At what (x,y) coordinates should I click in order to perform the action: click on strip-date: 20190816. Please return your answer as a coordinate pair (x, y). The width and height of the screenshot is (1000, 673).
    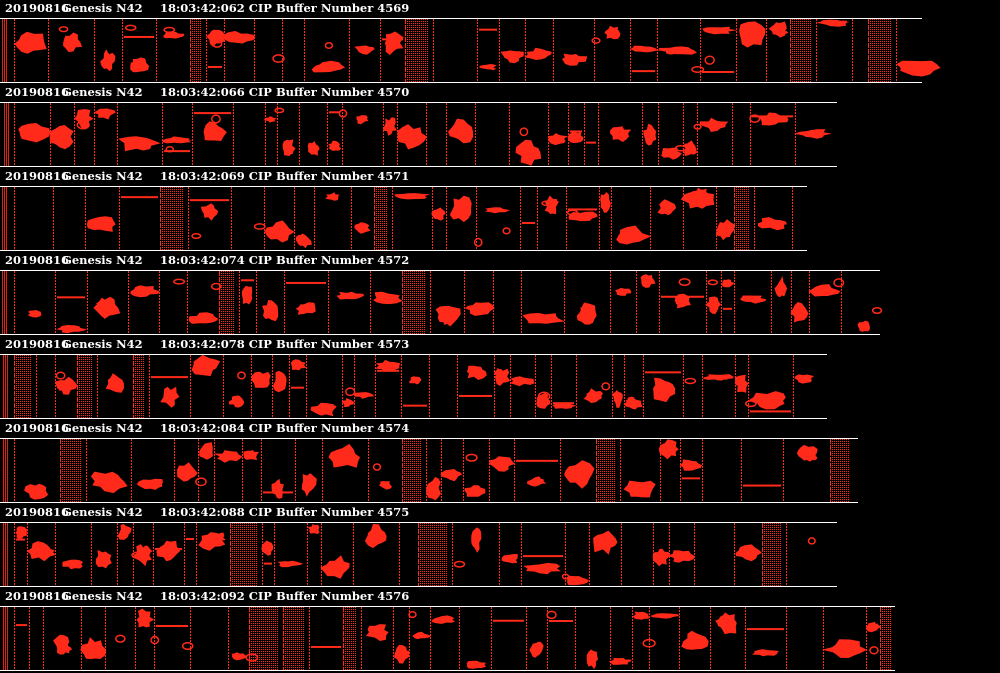
    Looking at the image, I should click on (37, 512).